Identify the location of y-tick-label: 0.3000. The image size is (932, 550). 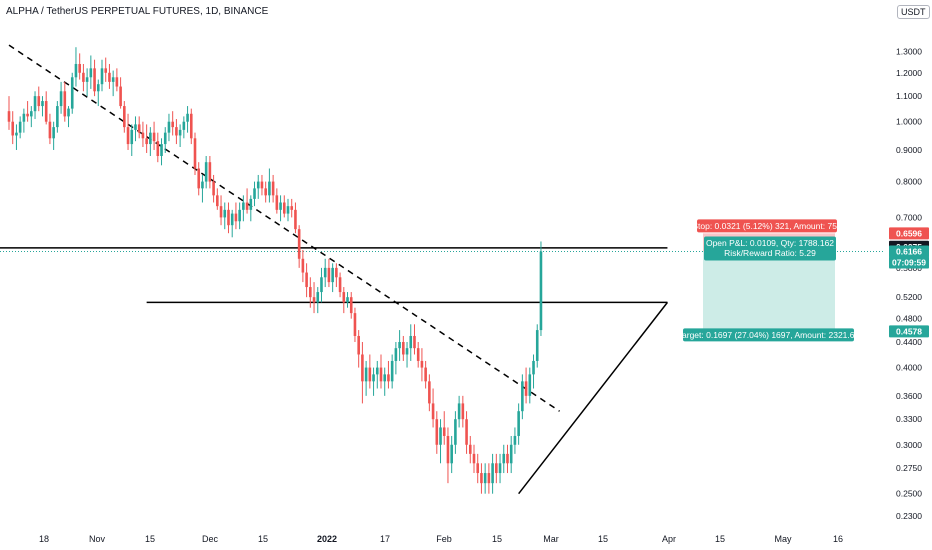
(909, 445).